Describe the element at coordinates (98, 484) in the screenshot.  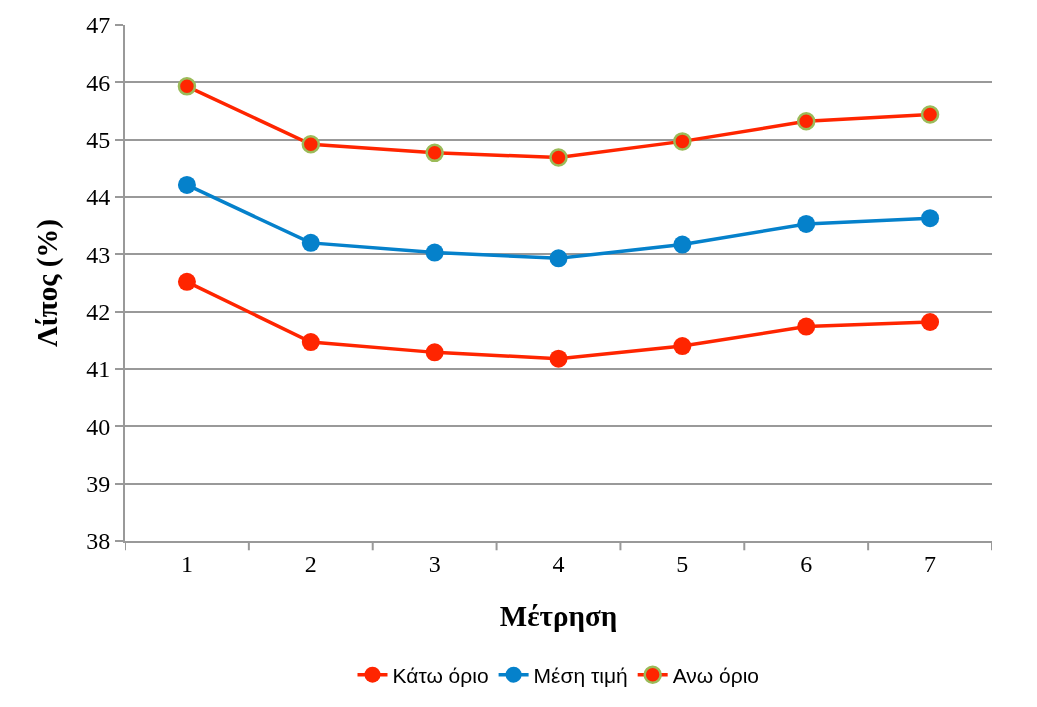
I see `y-tick-label: 39` at that location.